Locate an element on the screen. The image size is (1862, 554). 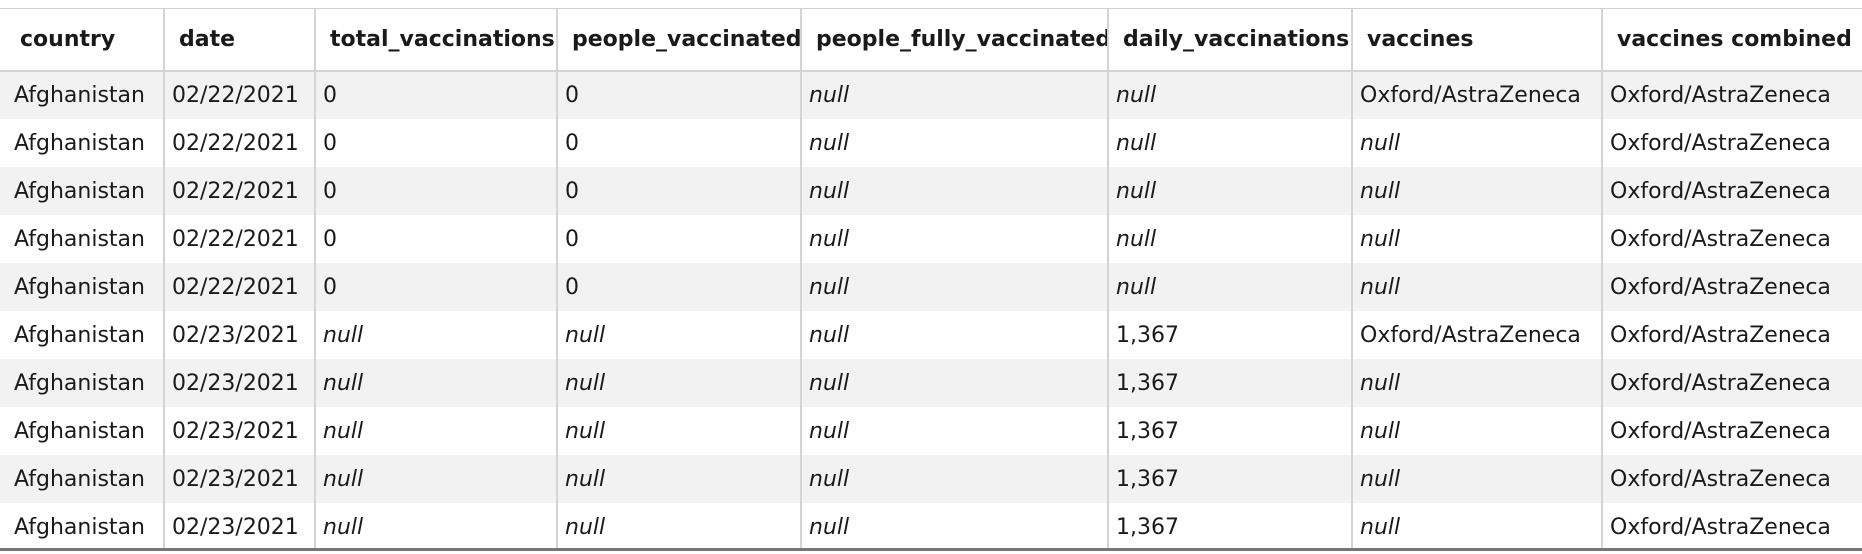
column-header-vaccines: vaccines is located at coordinates (1477, 40).